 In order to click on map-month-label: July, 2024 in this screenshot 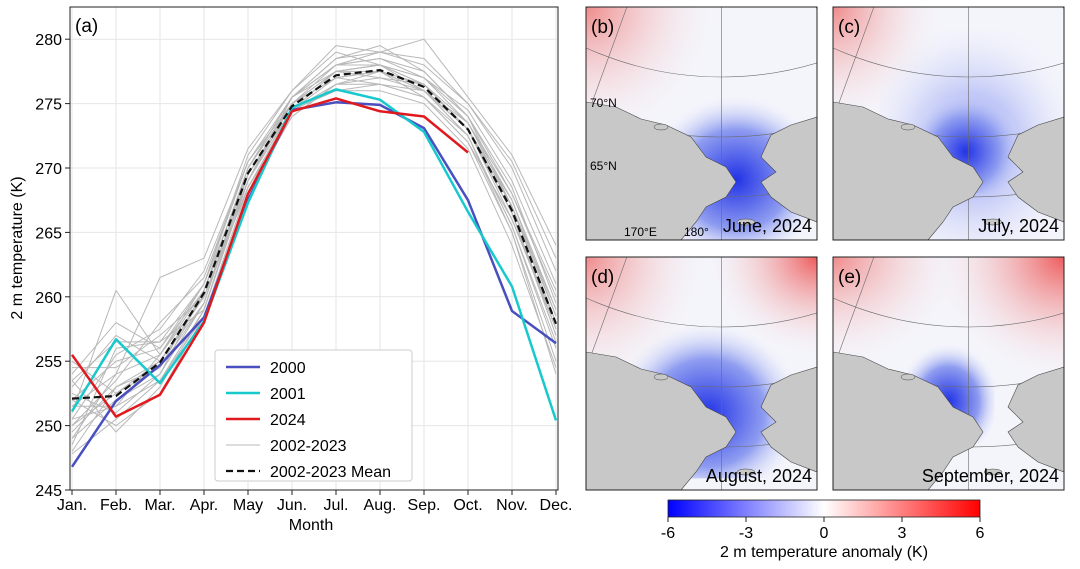, I will do `click(1018, 226)`.